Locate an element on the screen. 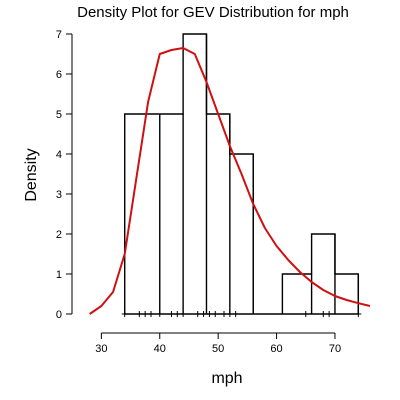 The width and height of the screenshot is (400, 400). y-tick-label: 0 is located at coordinates (59, 315).